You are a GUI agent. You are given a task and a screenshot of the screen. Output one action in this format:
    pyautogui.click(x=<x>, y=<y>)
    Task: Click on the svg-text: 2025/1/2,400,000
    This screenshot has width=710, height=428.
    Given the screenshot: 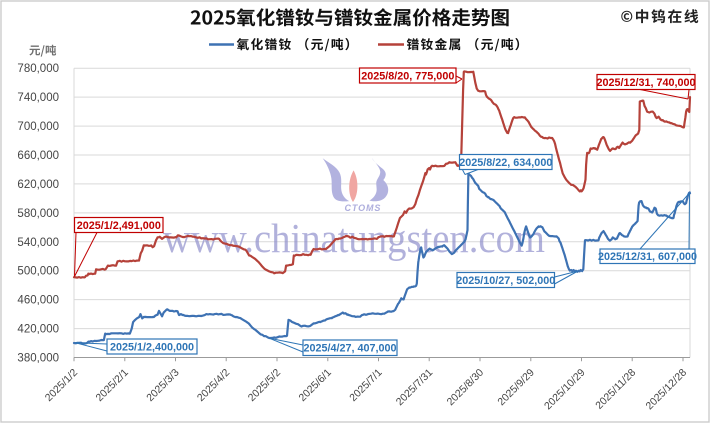 What is the action you would take?
    pyautogui.click(x=152, y=347)
    